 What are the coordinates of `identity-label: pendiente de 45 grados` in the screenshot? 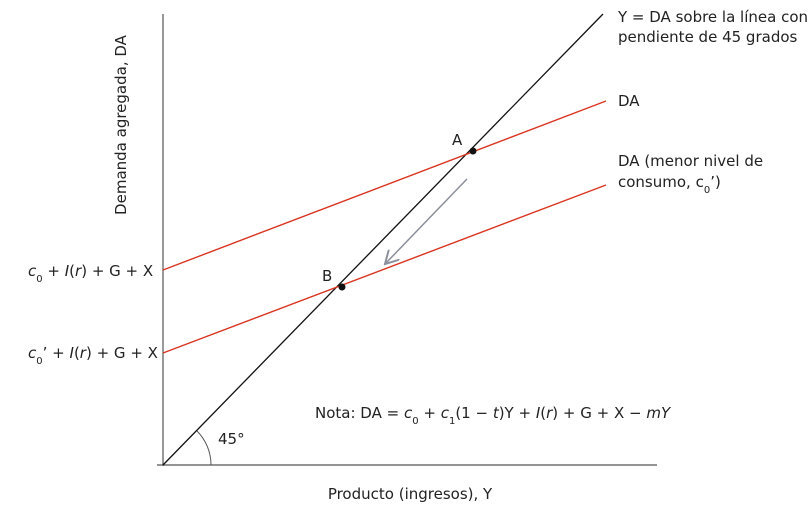 It's located at (708, 37).